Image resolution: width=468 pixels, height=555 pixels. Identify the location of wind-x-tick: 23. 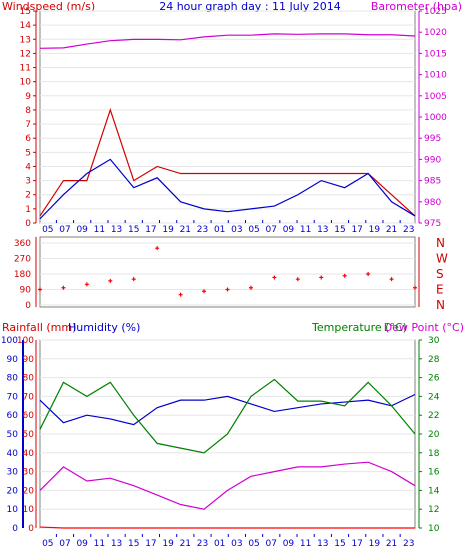
(408, 230).